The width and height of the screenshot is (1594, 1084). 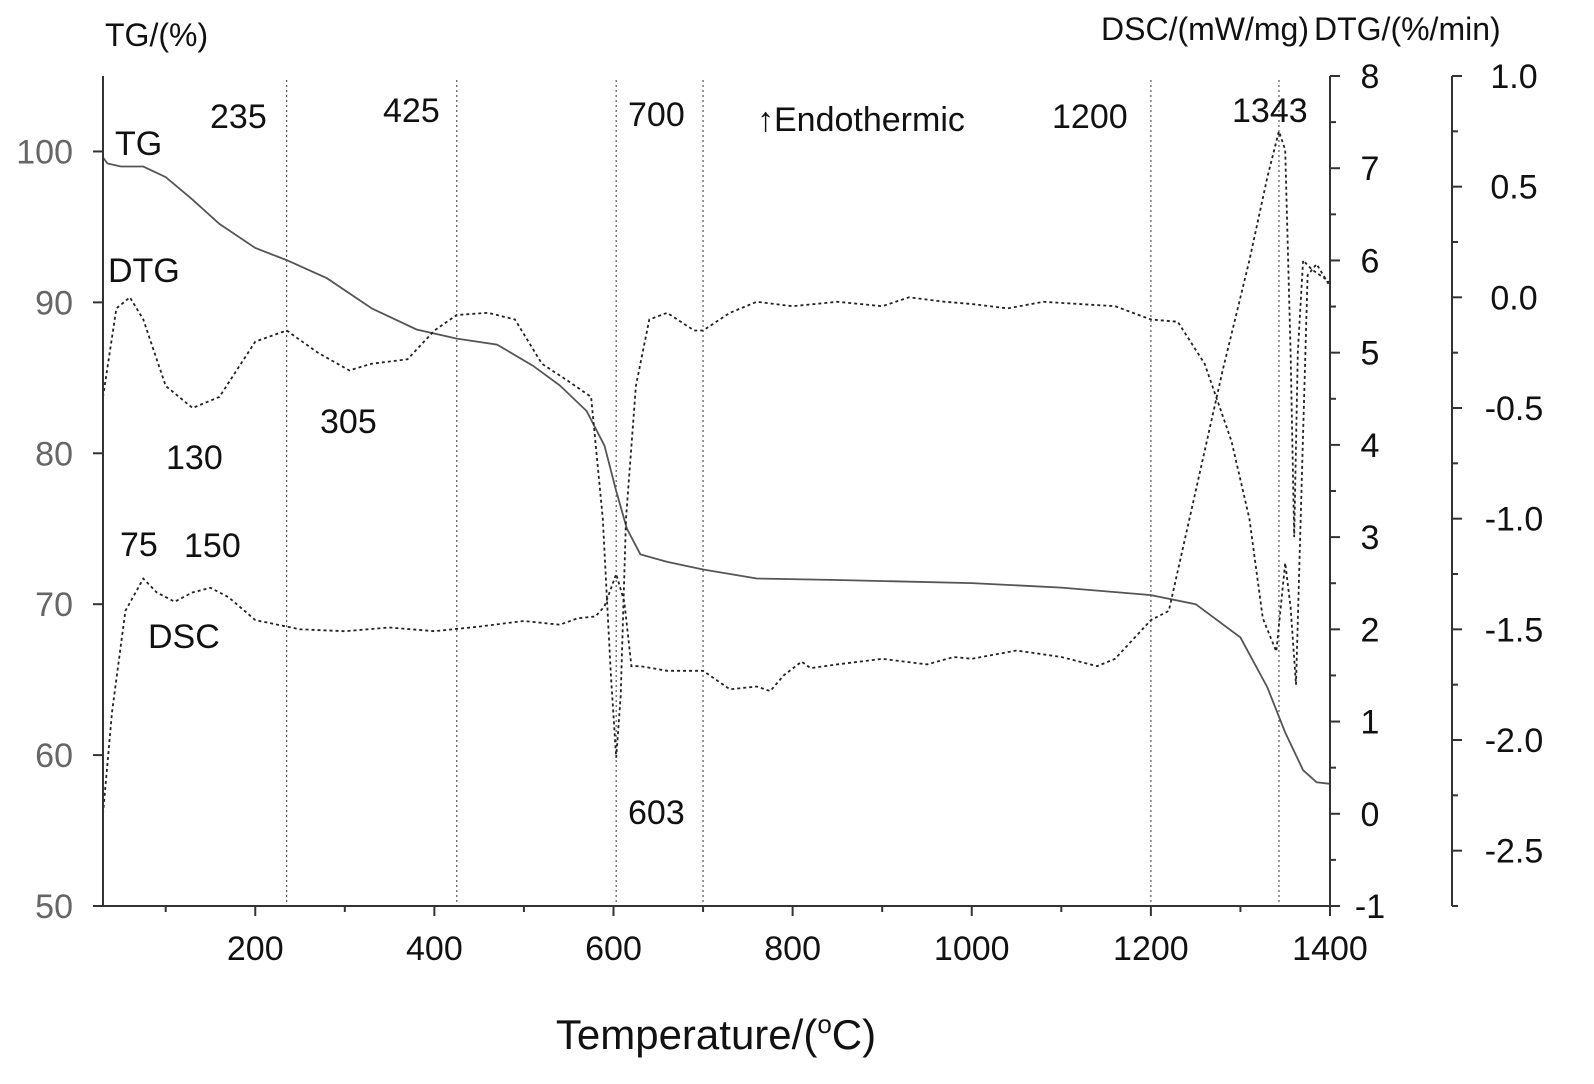 I want to click on x-axis-title-main: Temperature/(, so click(x=686, y=1034).